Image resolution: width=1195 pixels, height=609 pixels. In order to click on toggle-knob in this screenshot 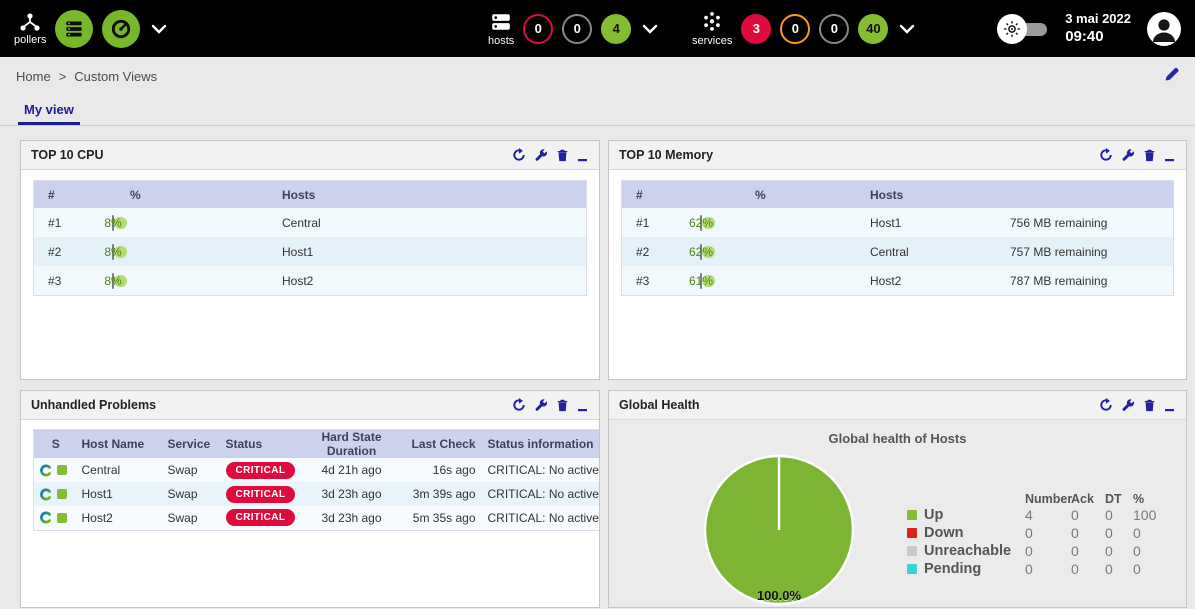, I will do `click(1012, 28)`.